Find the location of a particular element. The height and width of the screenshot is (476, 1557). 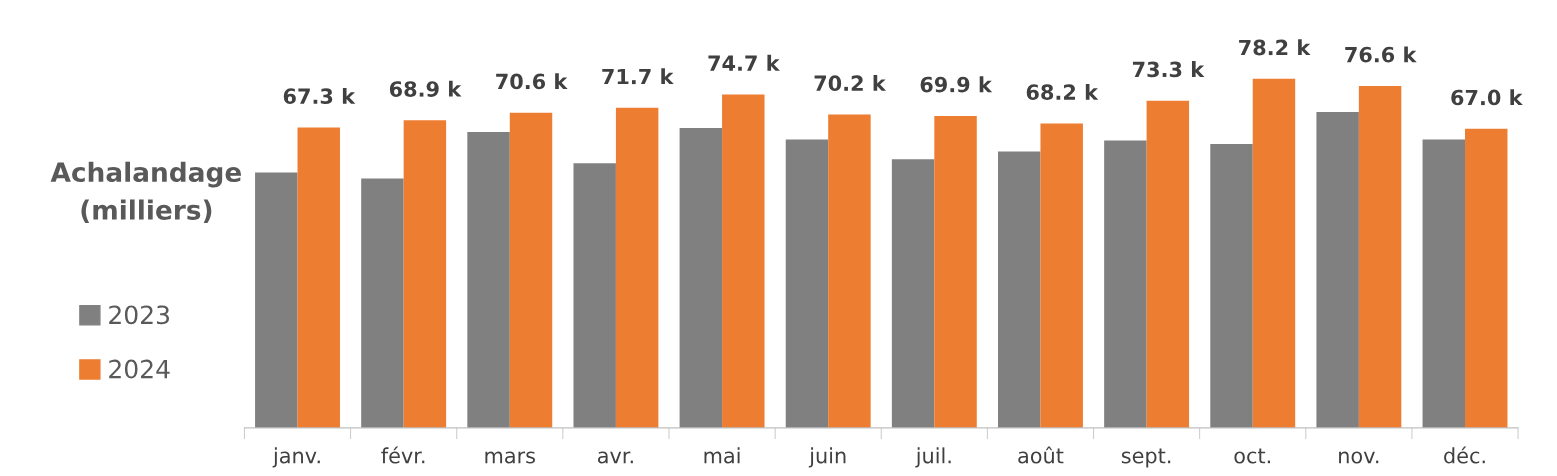

data-label: 73.3 k is located at coordinates (1168, 69).